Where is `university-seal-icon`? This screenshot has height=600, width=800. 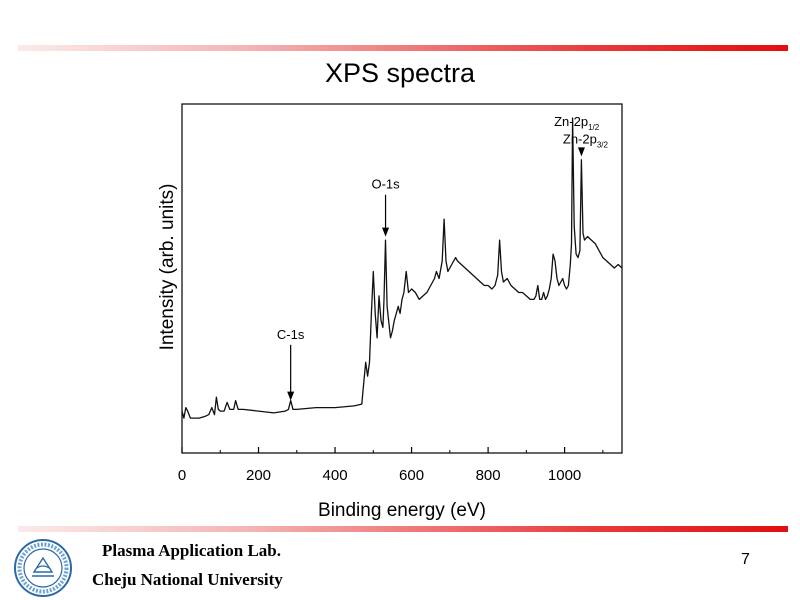
university-seal-icon is located at coordinates (43, 568).